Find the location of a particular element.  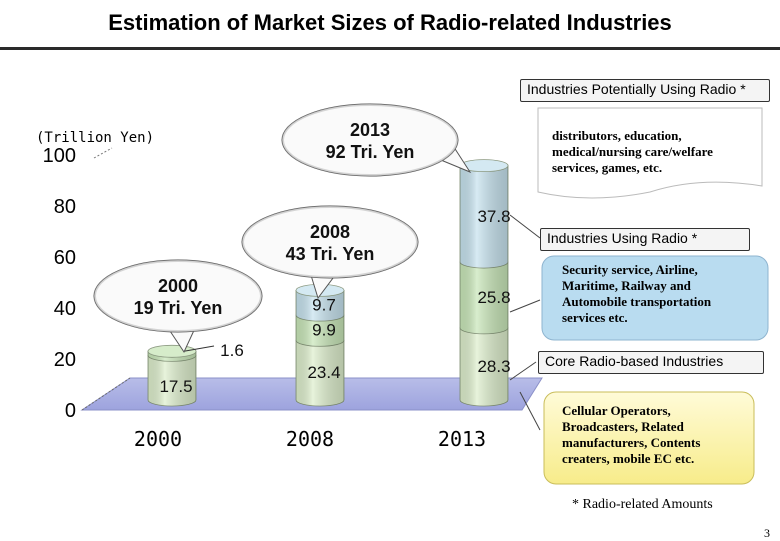

floor-edge-dashed is located at coordinates (106, 394).